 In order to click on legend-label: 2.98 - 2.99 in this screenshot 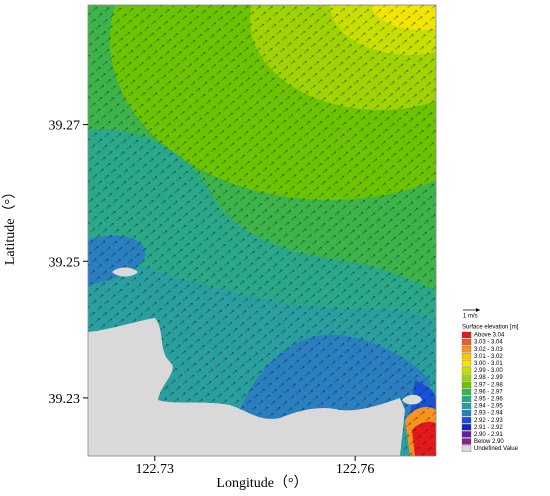, I will do `click(488, 378)`.